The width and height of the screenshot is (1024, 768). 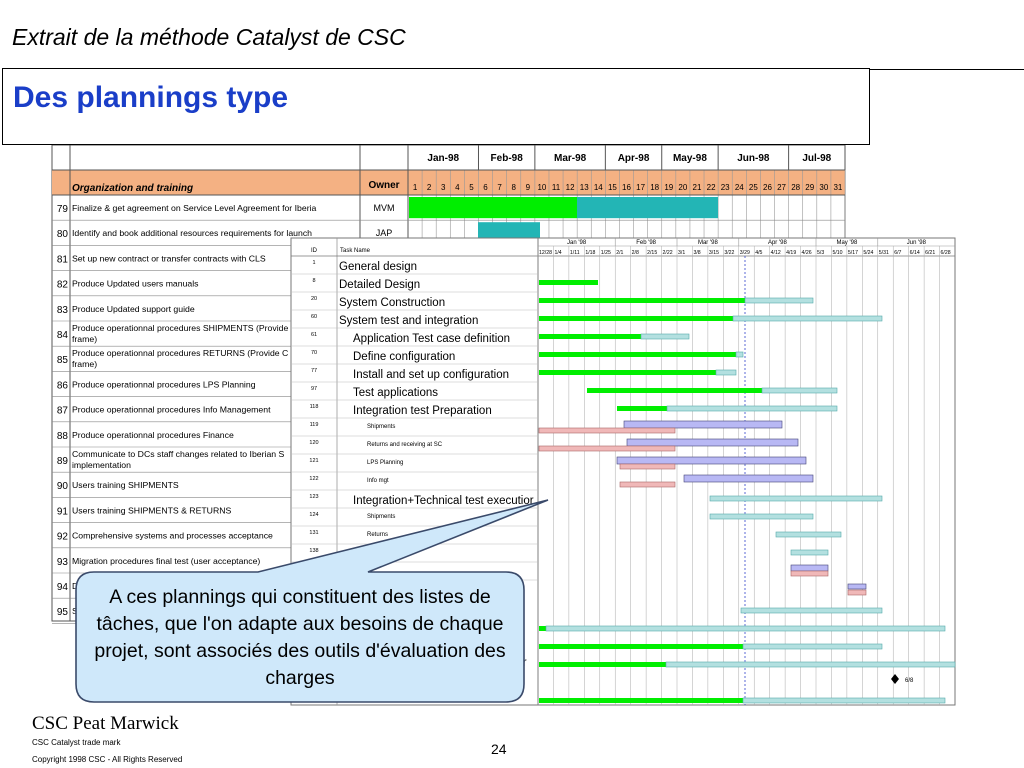 What do you see at coordinates (63, 310) in the screenshot?
I see `row-id: 83` at bounding box center [63, 310].